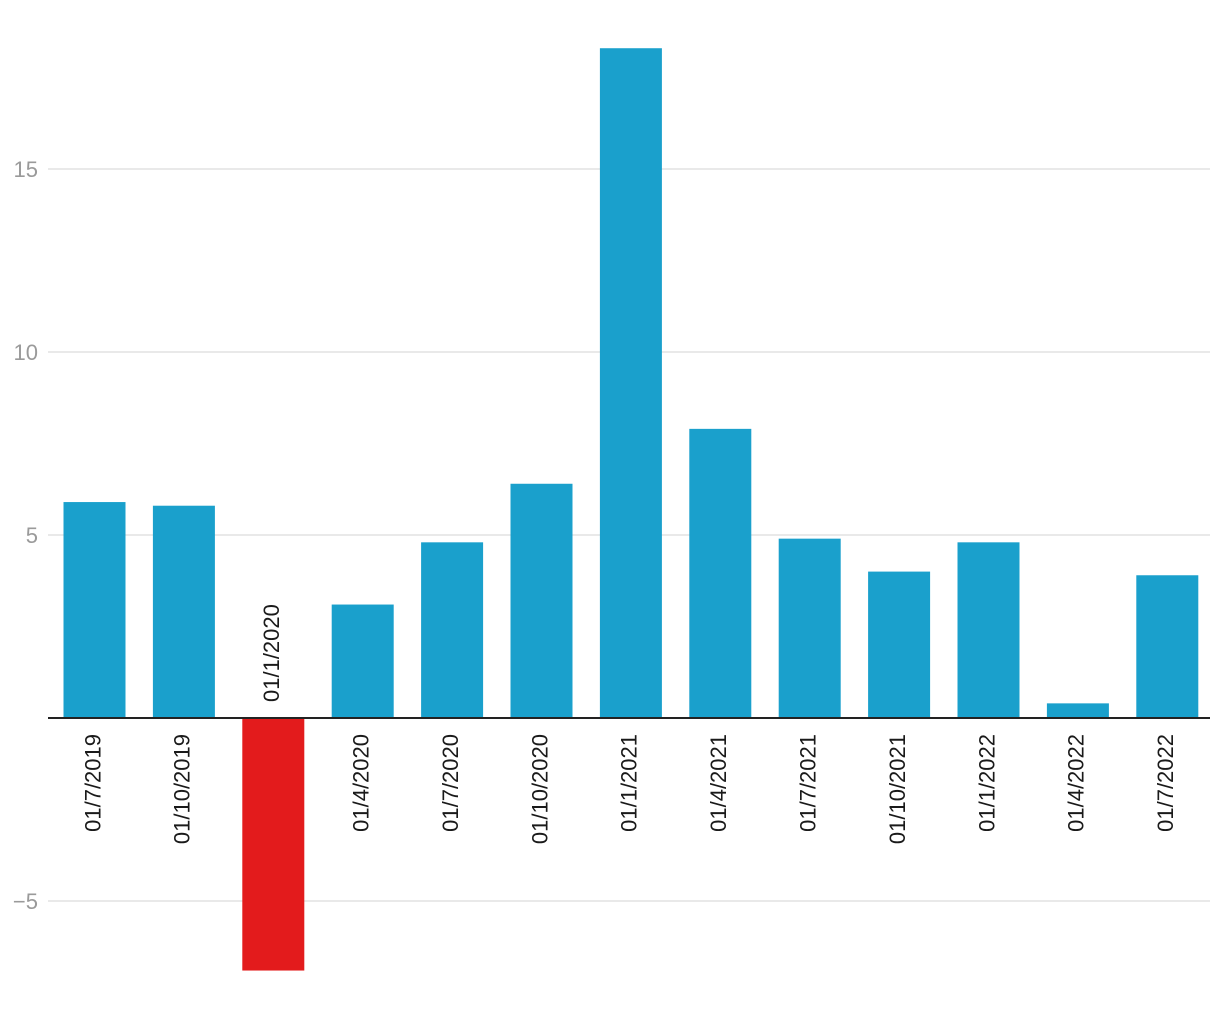 The height and width of the screenshot is (1020, 1220). I want to click on x-tick-label: 01/7/2019, so click(92, 783).